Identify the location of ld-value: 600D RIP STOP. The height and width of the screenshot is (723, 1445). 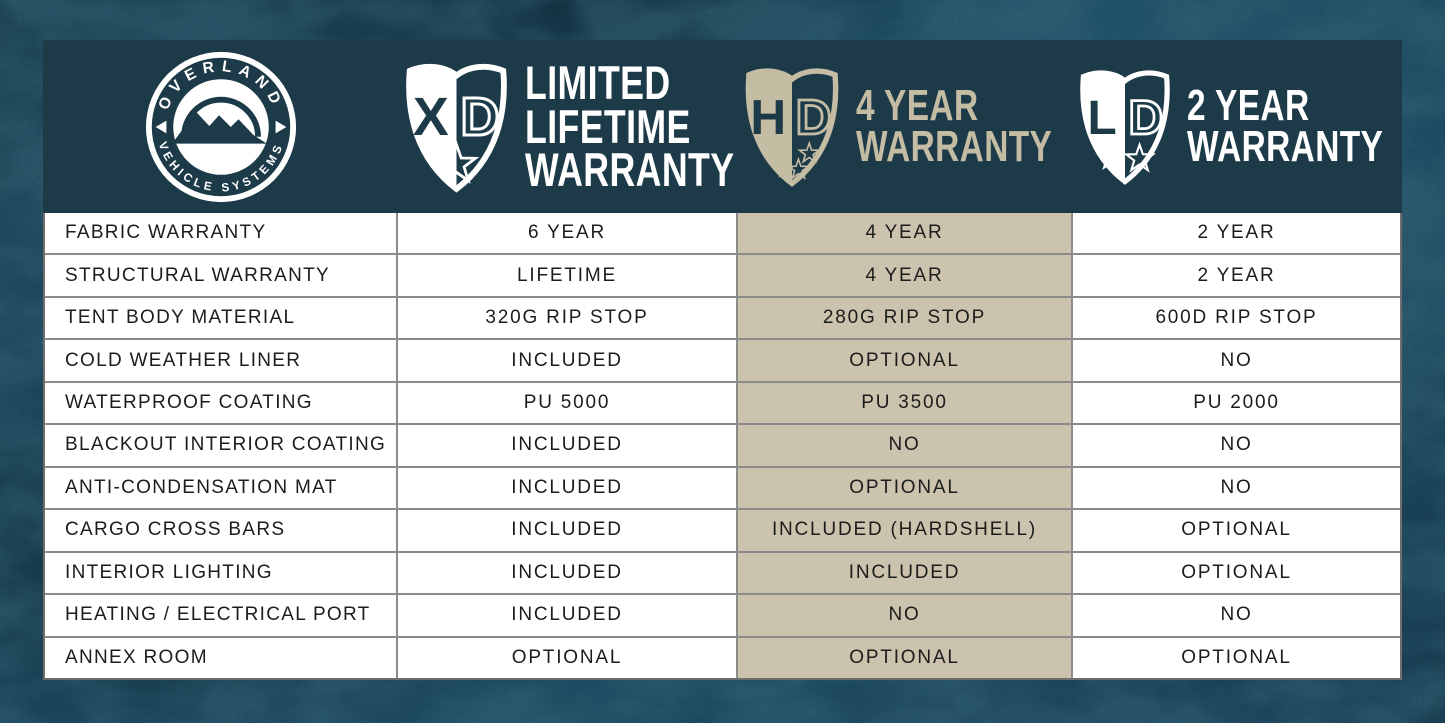
(1236, 318).